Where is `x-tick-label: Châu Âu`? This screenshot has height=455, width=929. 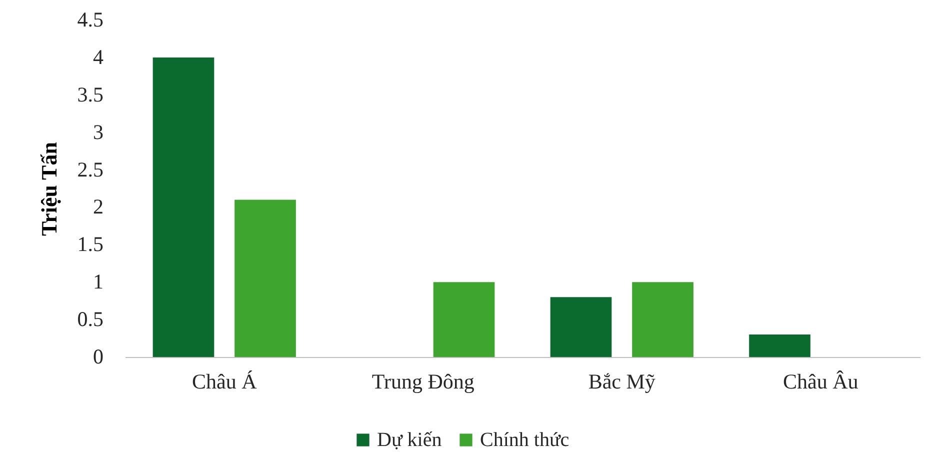 x-tick-label: Châu Âu is located at coordinates (821, 382).